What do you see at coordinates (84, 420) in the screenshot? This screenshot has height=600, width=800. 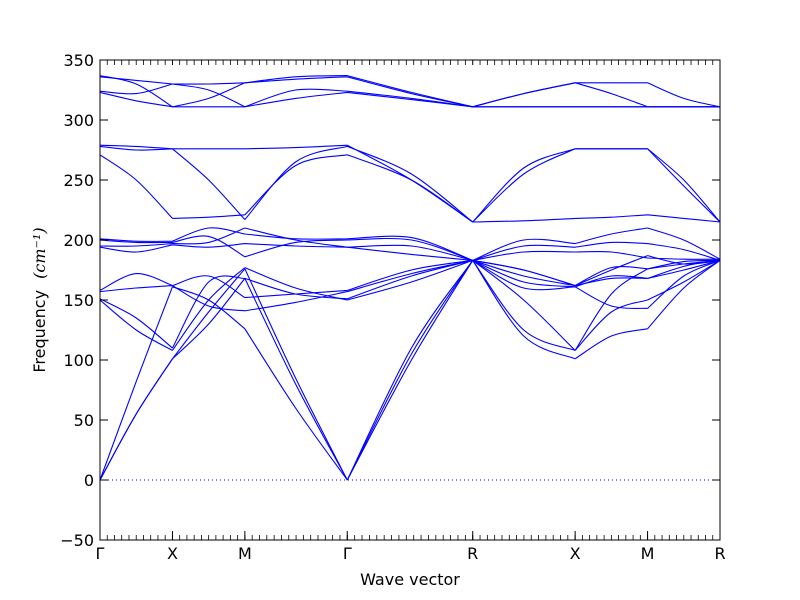 I see `y-tick-label: 50` at bounding box center [84, 420].